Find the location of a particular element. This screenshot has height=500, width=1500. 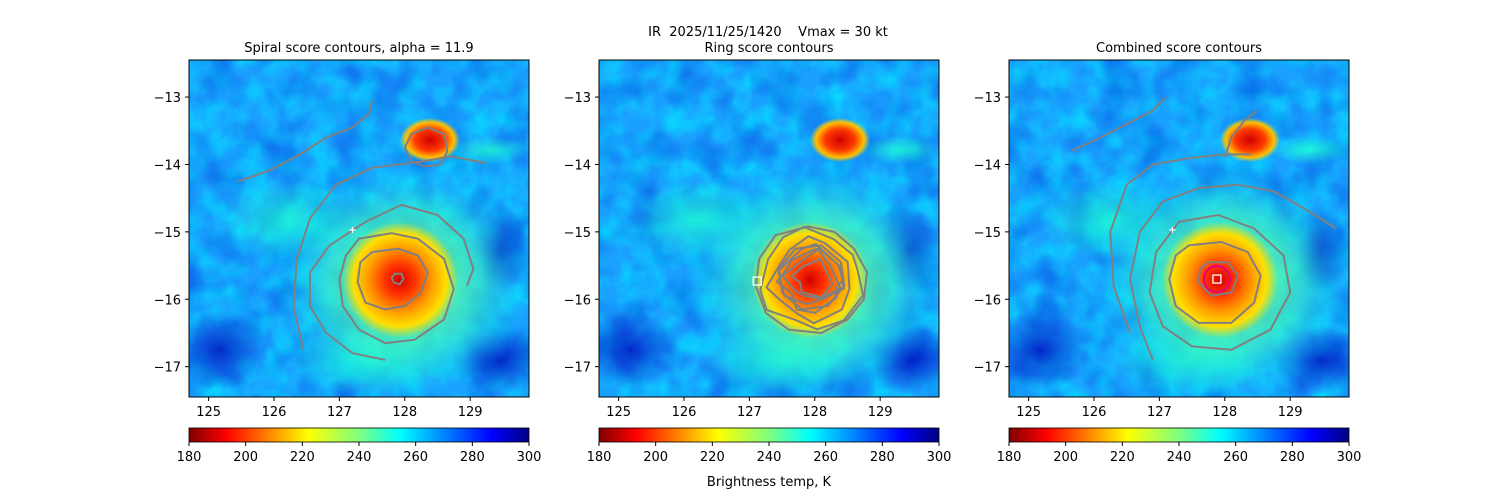

panel-title: Ring score contours is located at coordinates (768, 48).